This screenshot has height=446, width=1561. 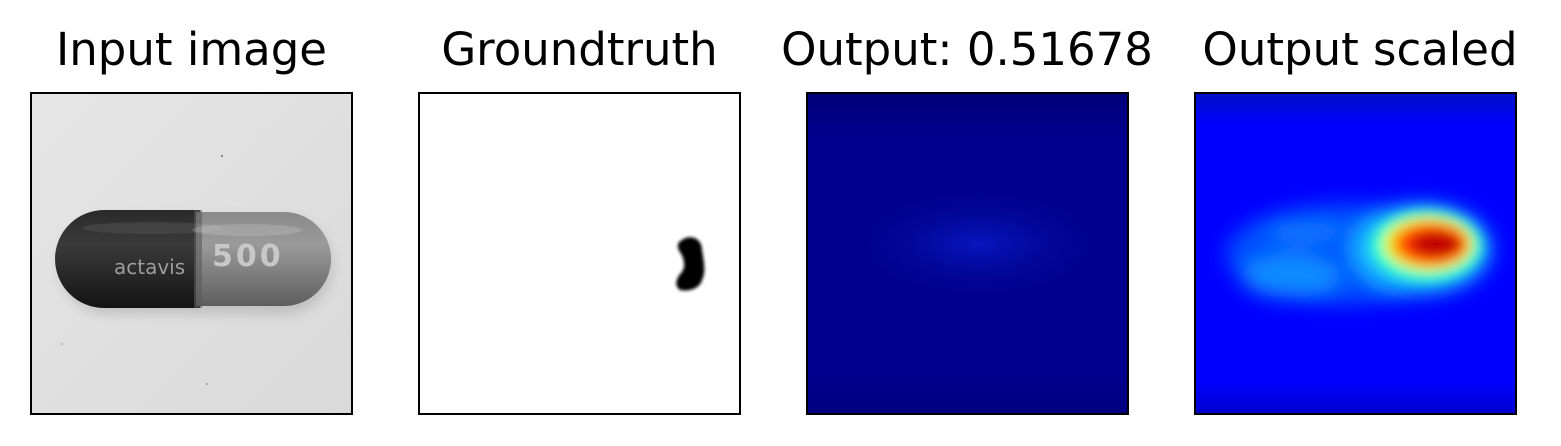 I want to click on groundtruth-mask, so click(x=579, y=253).